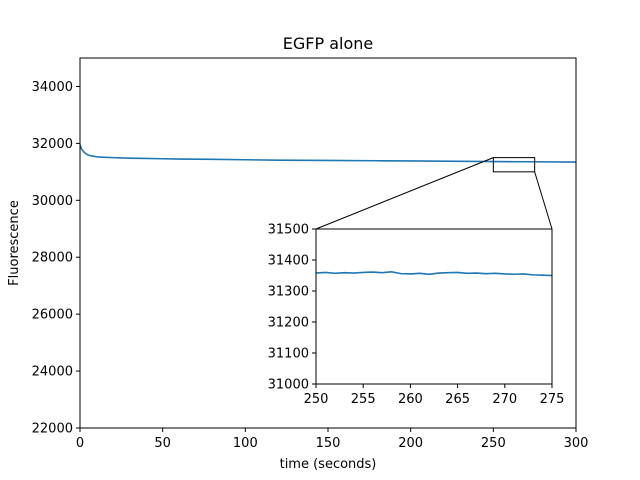 The width and height of the screenshot is (640, 480). What do you see at coordinates (245, 443) in the screenshot?
I see `main-x-tick-label: 100` at bounding box center [245, 443].